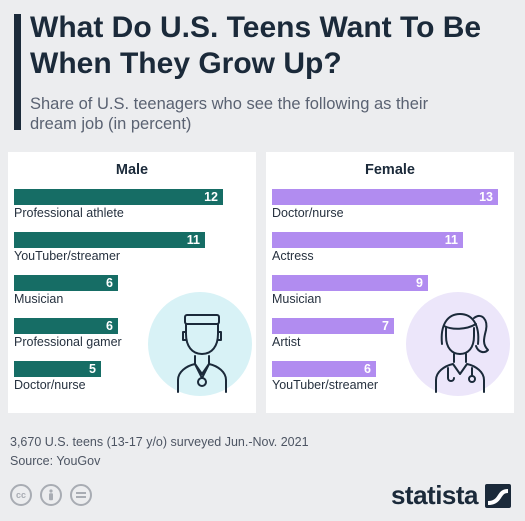 This screenshot has height=521, width=525. I want to click on statista-logo: statista, so click(451, 495).